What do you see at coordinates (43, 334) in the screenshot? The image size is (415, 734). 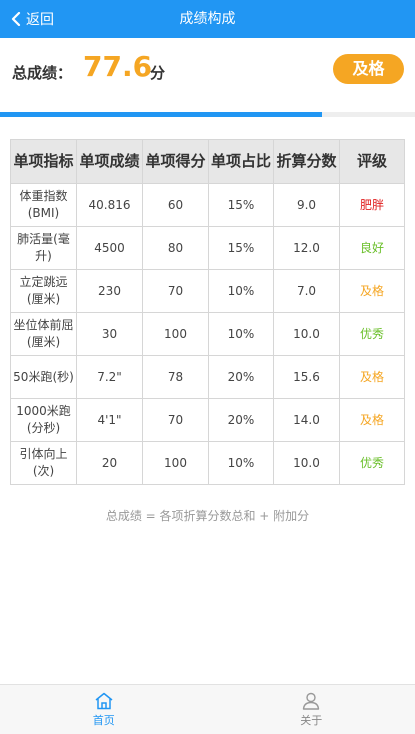 I see `item-name: 坐位体前屈(厘米)` at bounding box center [43, 334].